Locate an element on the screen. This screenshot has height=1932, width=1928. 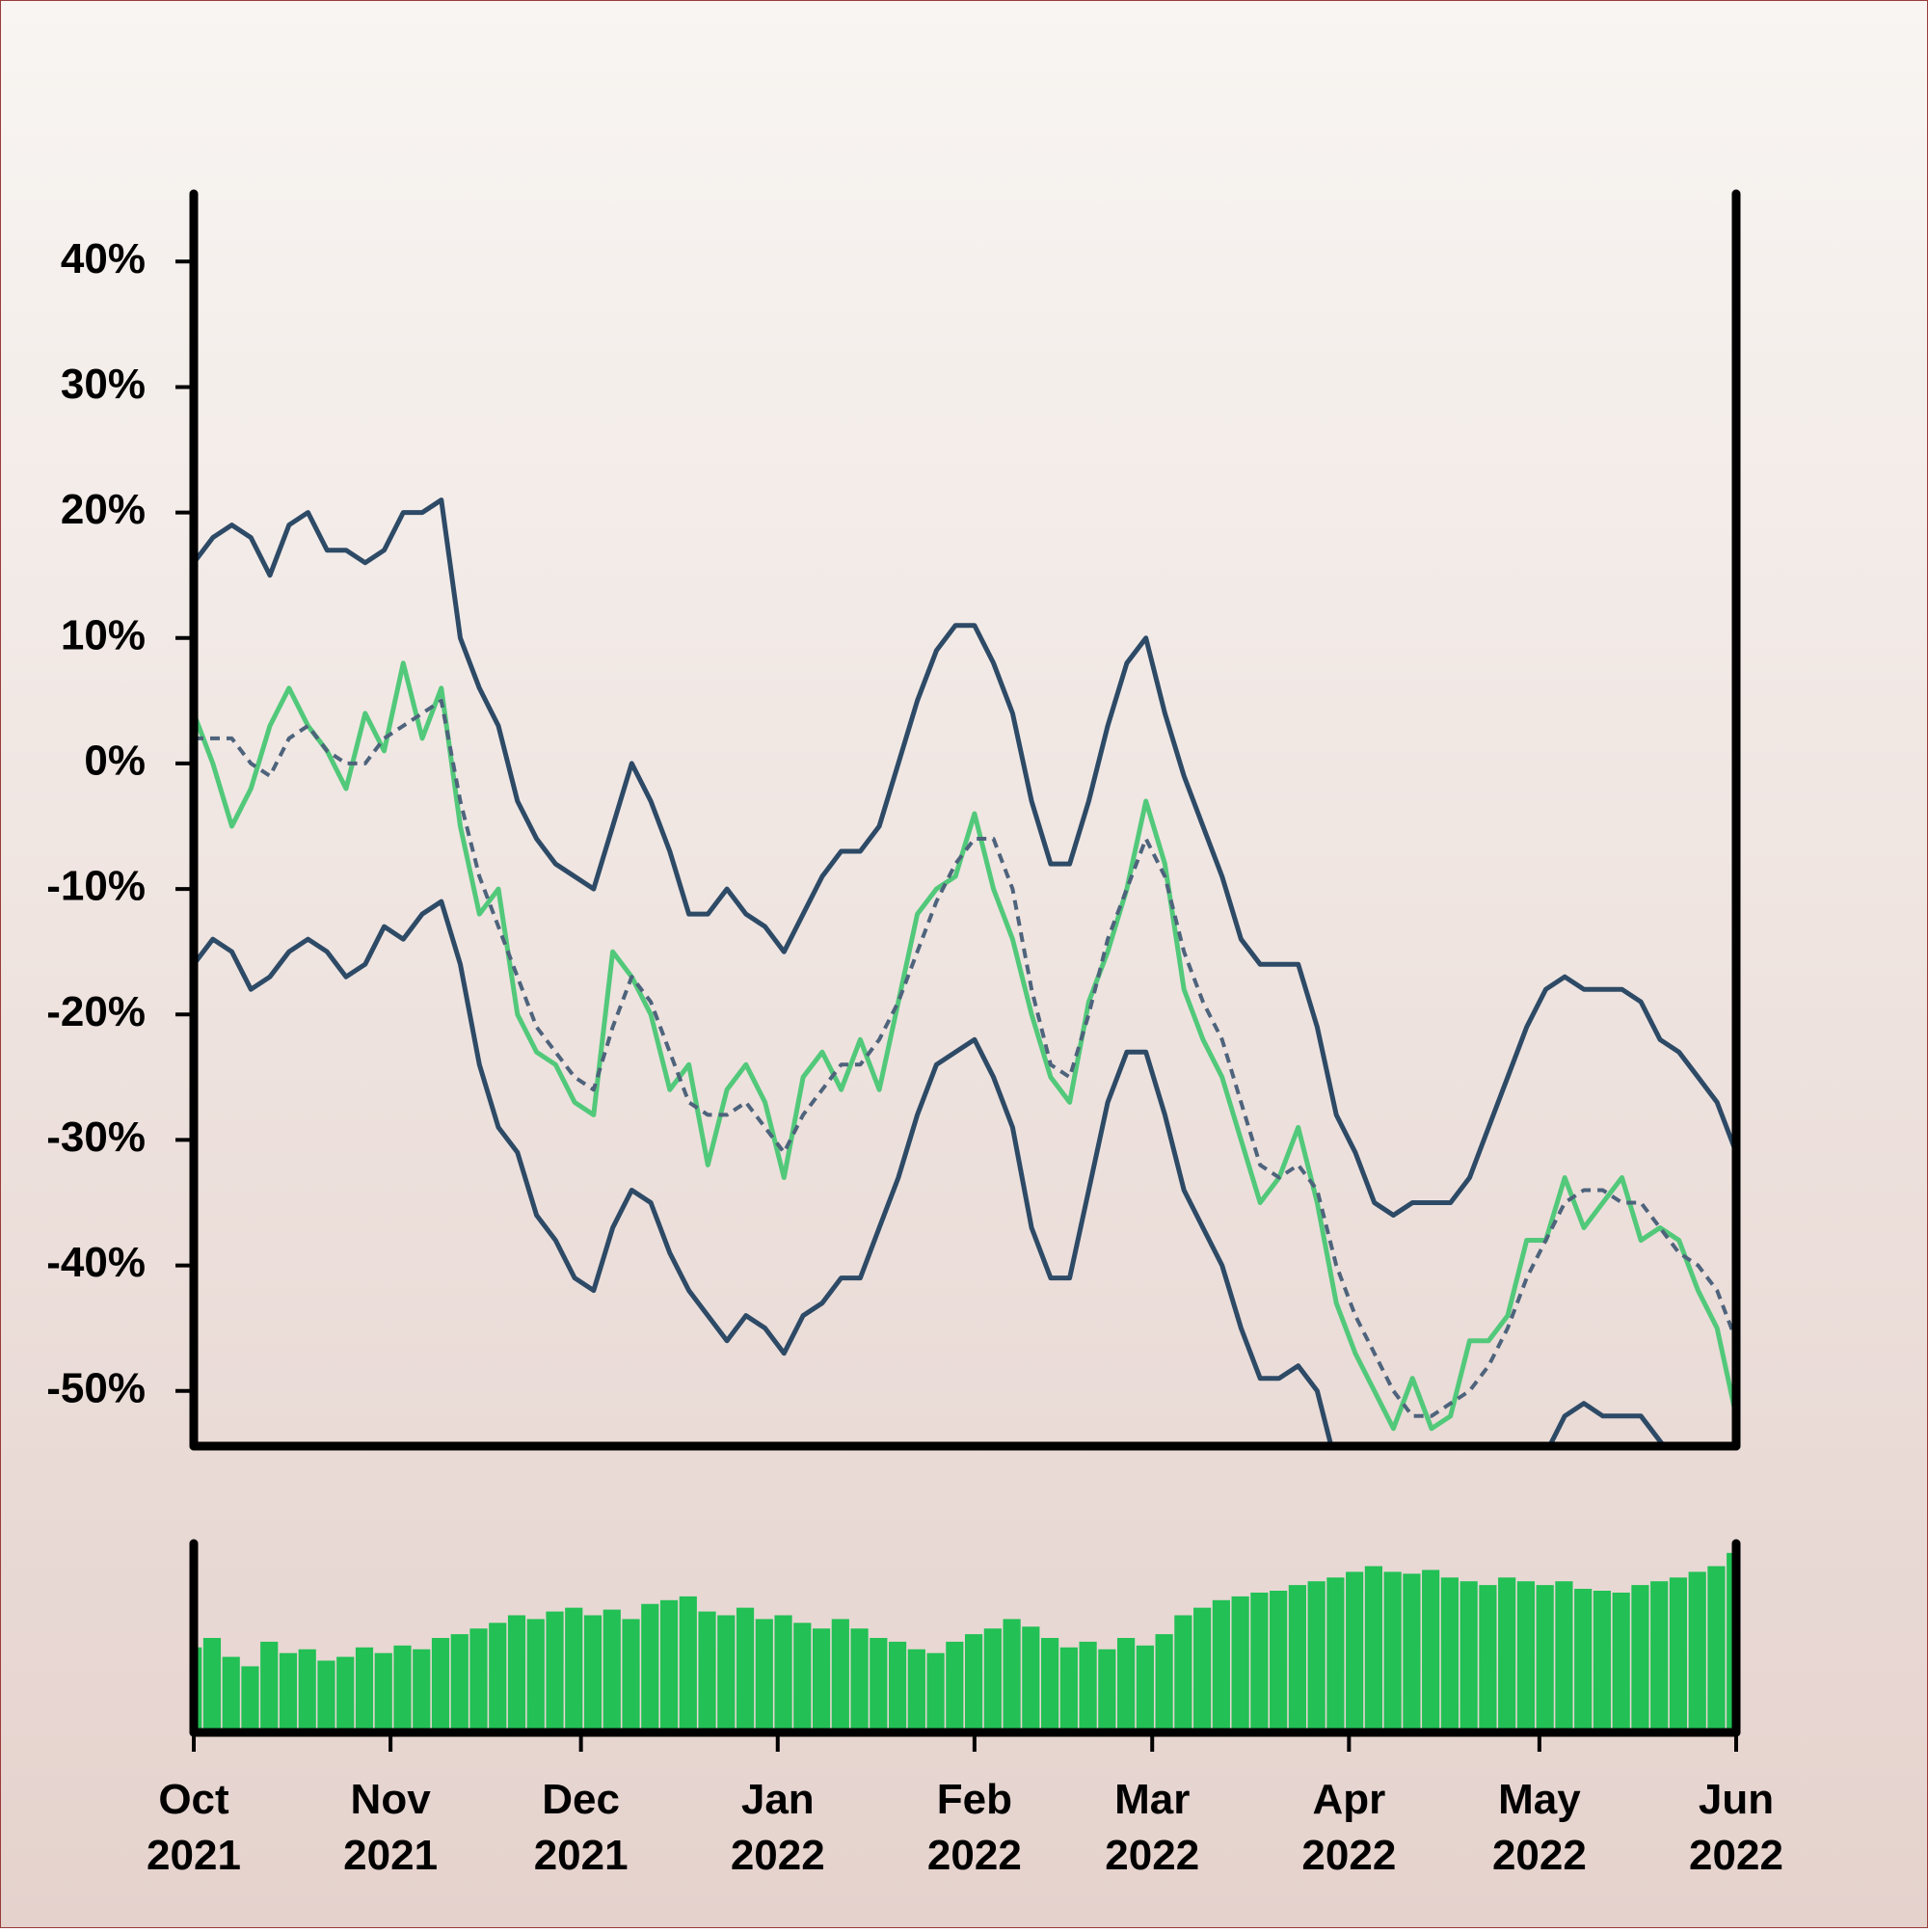
x-tick-label: Oct 2021 is located at coordinates (194, 1828).